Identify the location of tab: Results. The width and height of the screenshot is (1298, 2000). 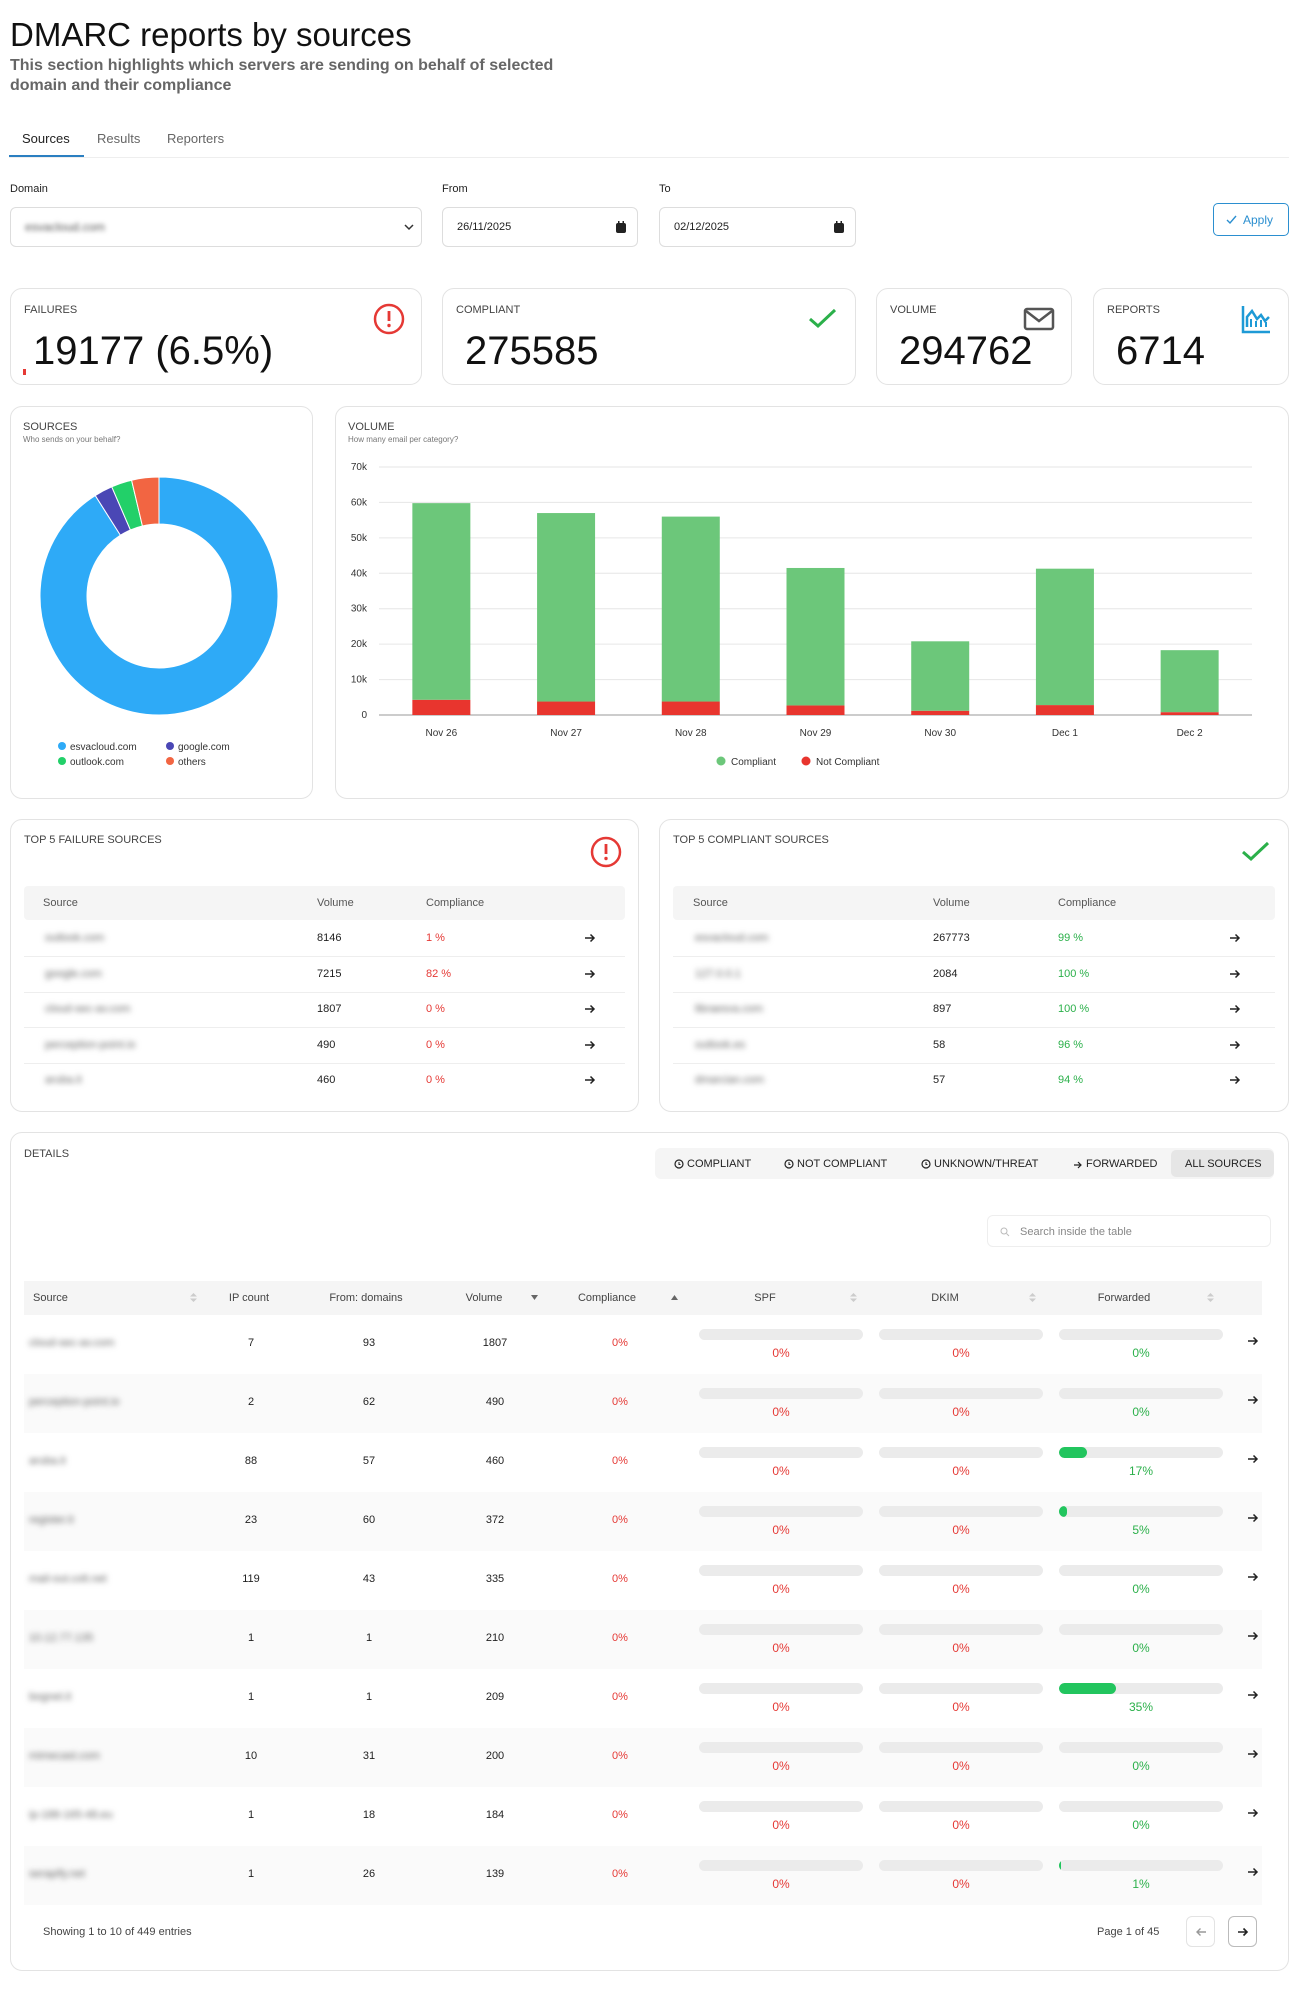
(119, 138).